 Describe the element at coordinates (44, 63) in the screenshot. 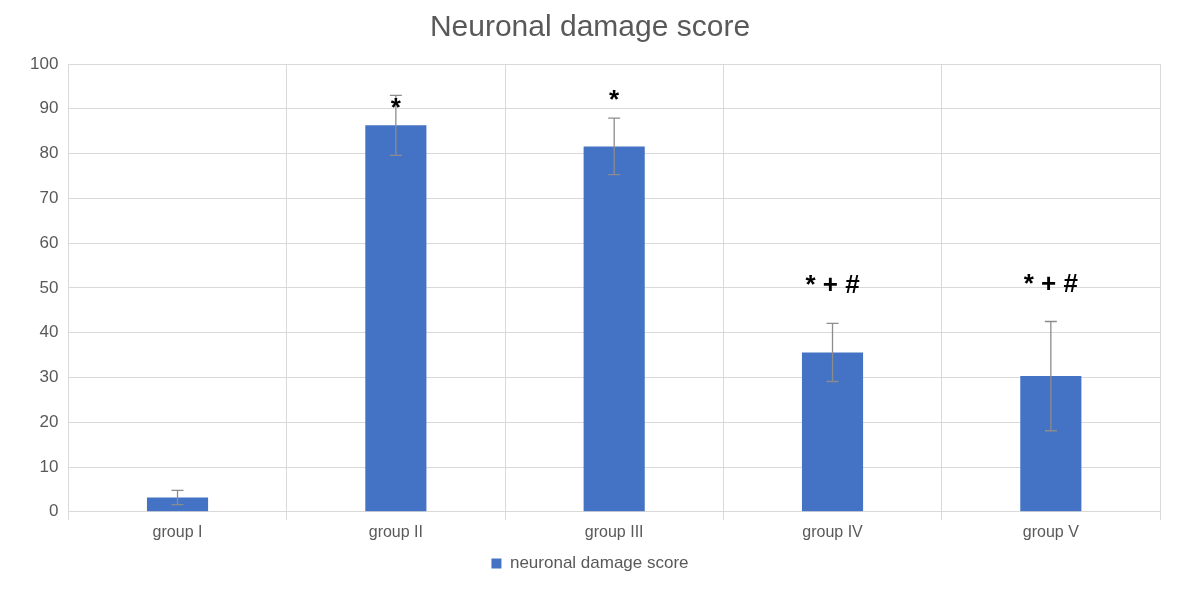

I see `y-tick-label: 100` at that location.